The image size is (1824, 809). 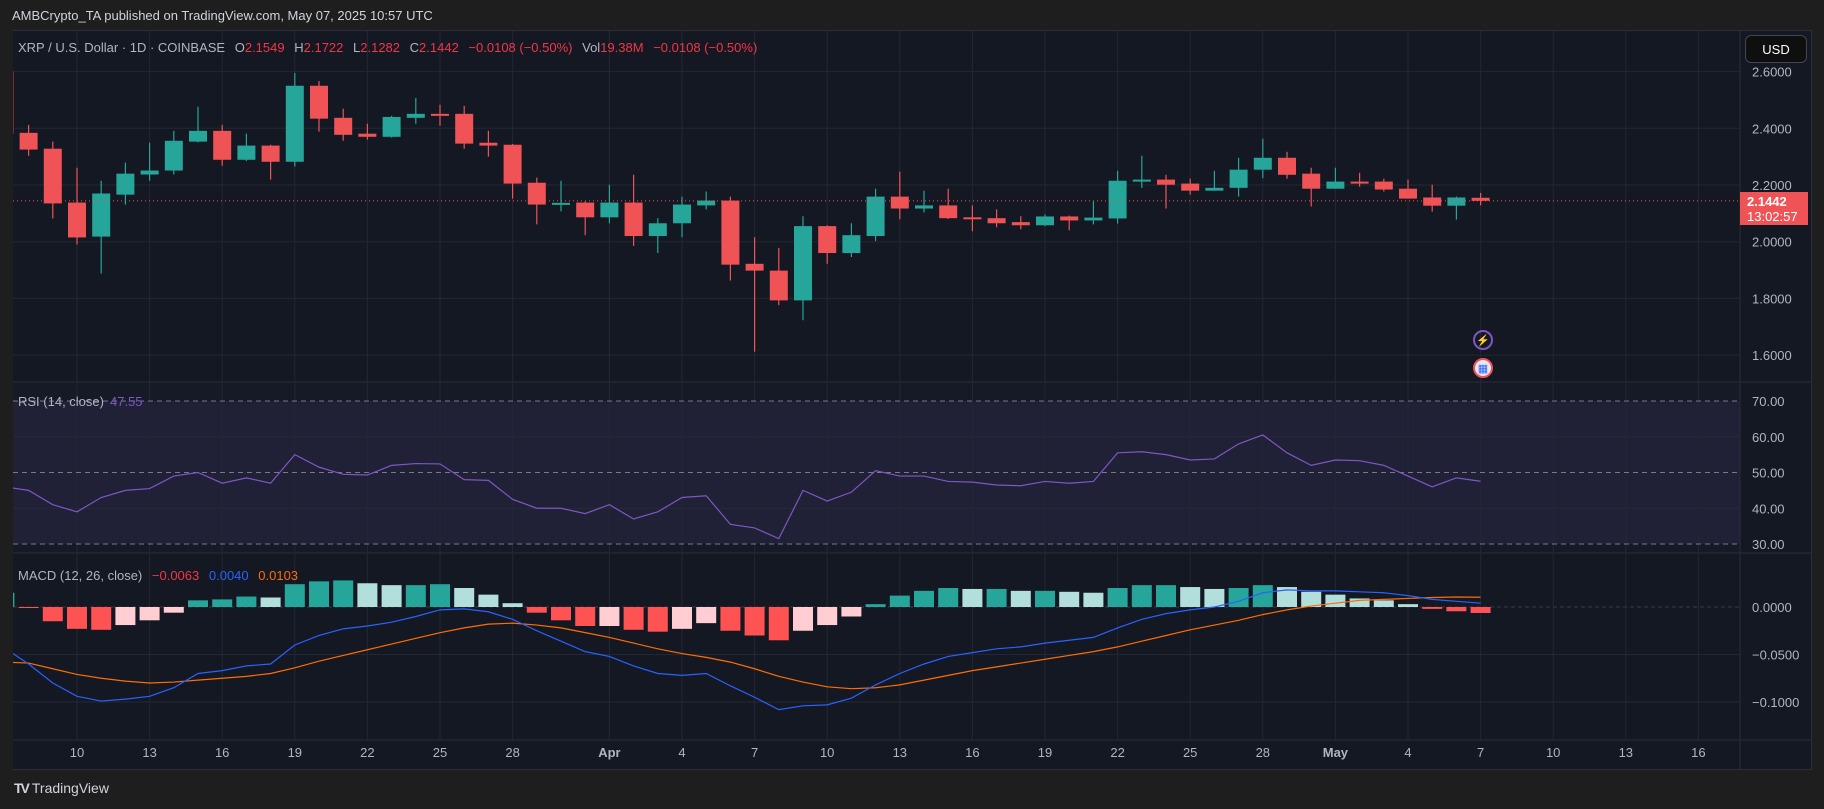 I want to click on footer-brand: TV TradingView, so click(x=61, y=788).